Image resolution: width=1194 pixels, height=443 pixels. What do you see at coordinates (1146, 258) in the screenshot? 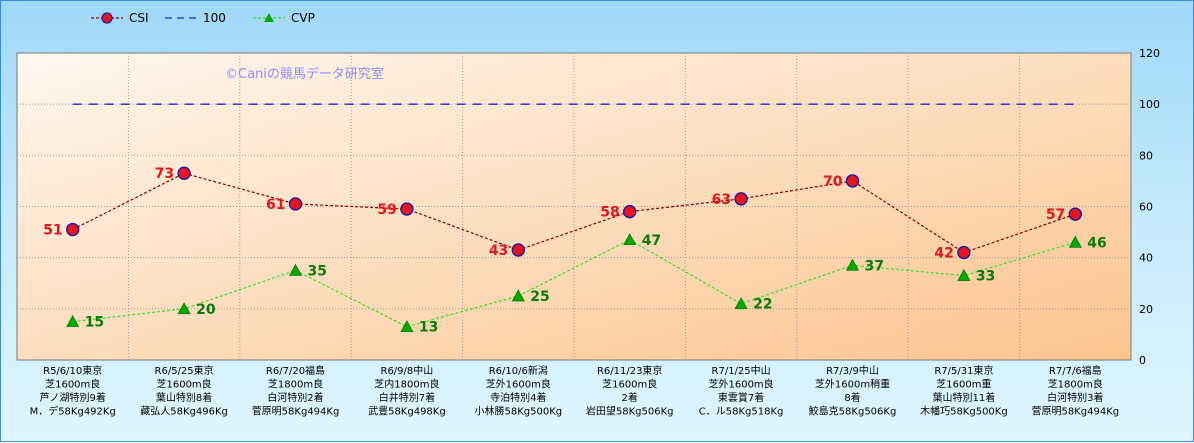
I see `y-tick-label: 40` at bounding box center [1146, 258].